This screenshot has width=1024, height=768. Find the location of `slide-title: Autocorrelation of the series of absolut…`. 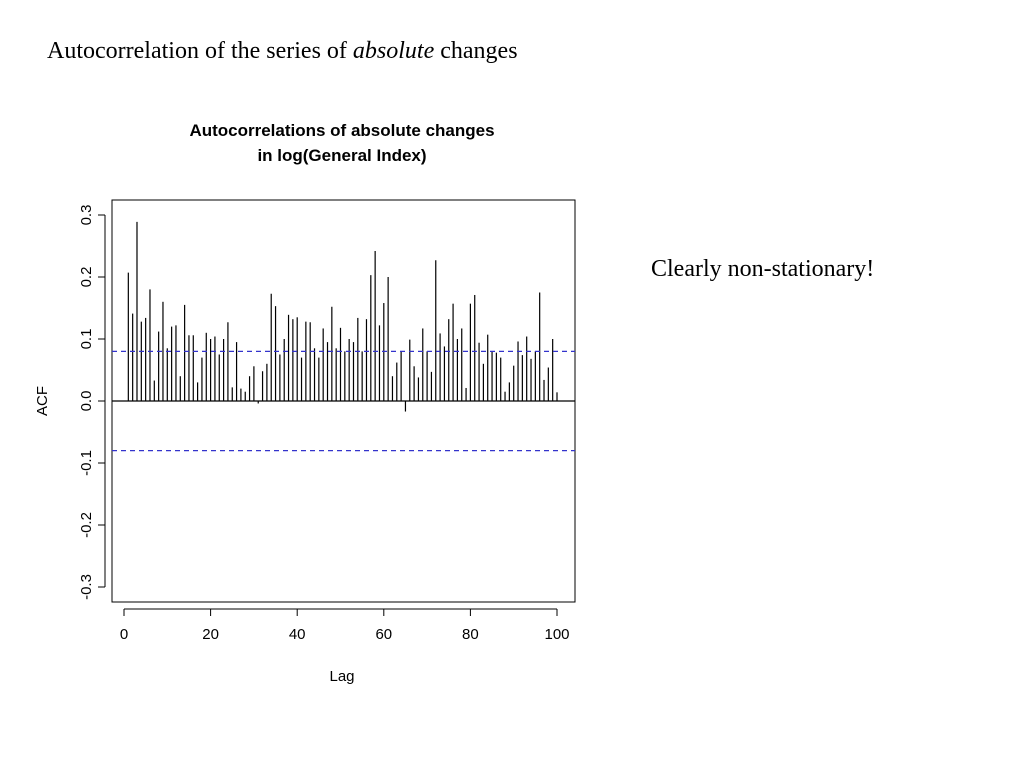

slide-title: Autocorrelation of the series of absolut… is located at coordinates (282, 51).